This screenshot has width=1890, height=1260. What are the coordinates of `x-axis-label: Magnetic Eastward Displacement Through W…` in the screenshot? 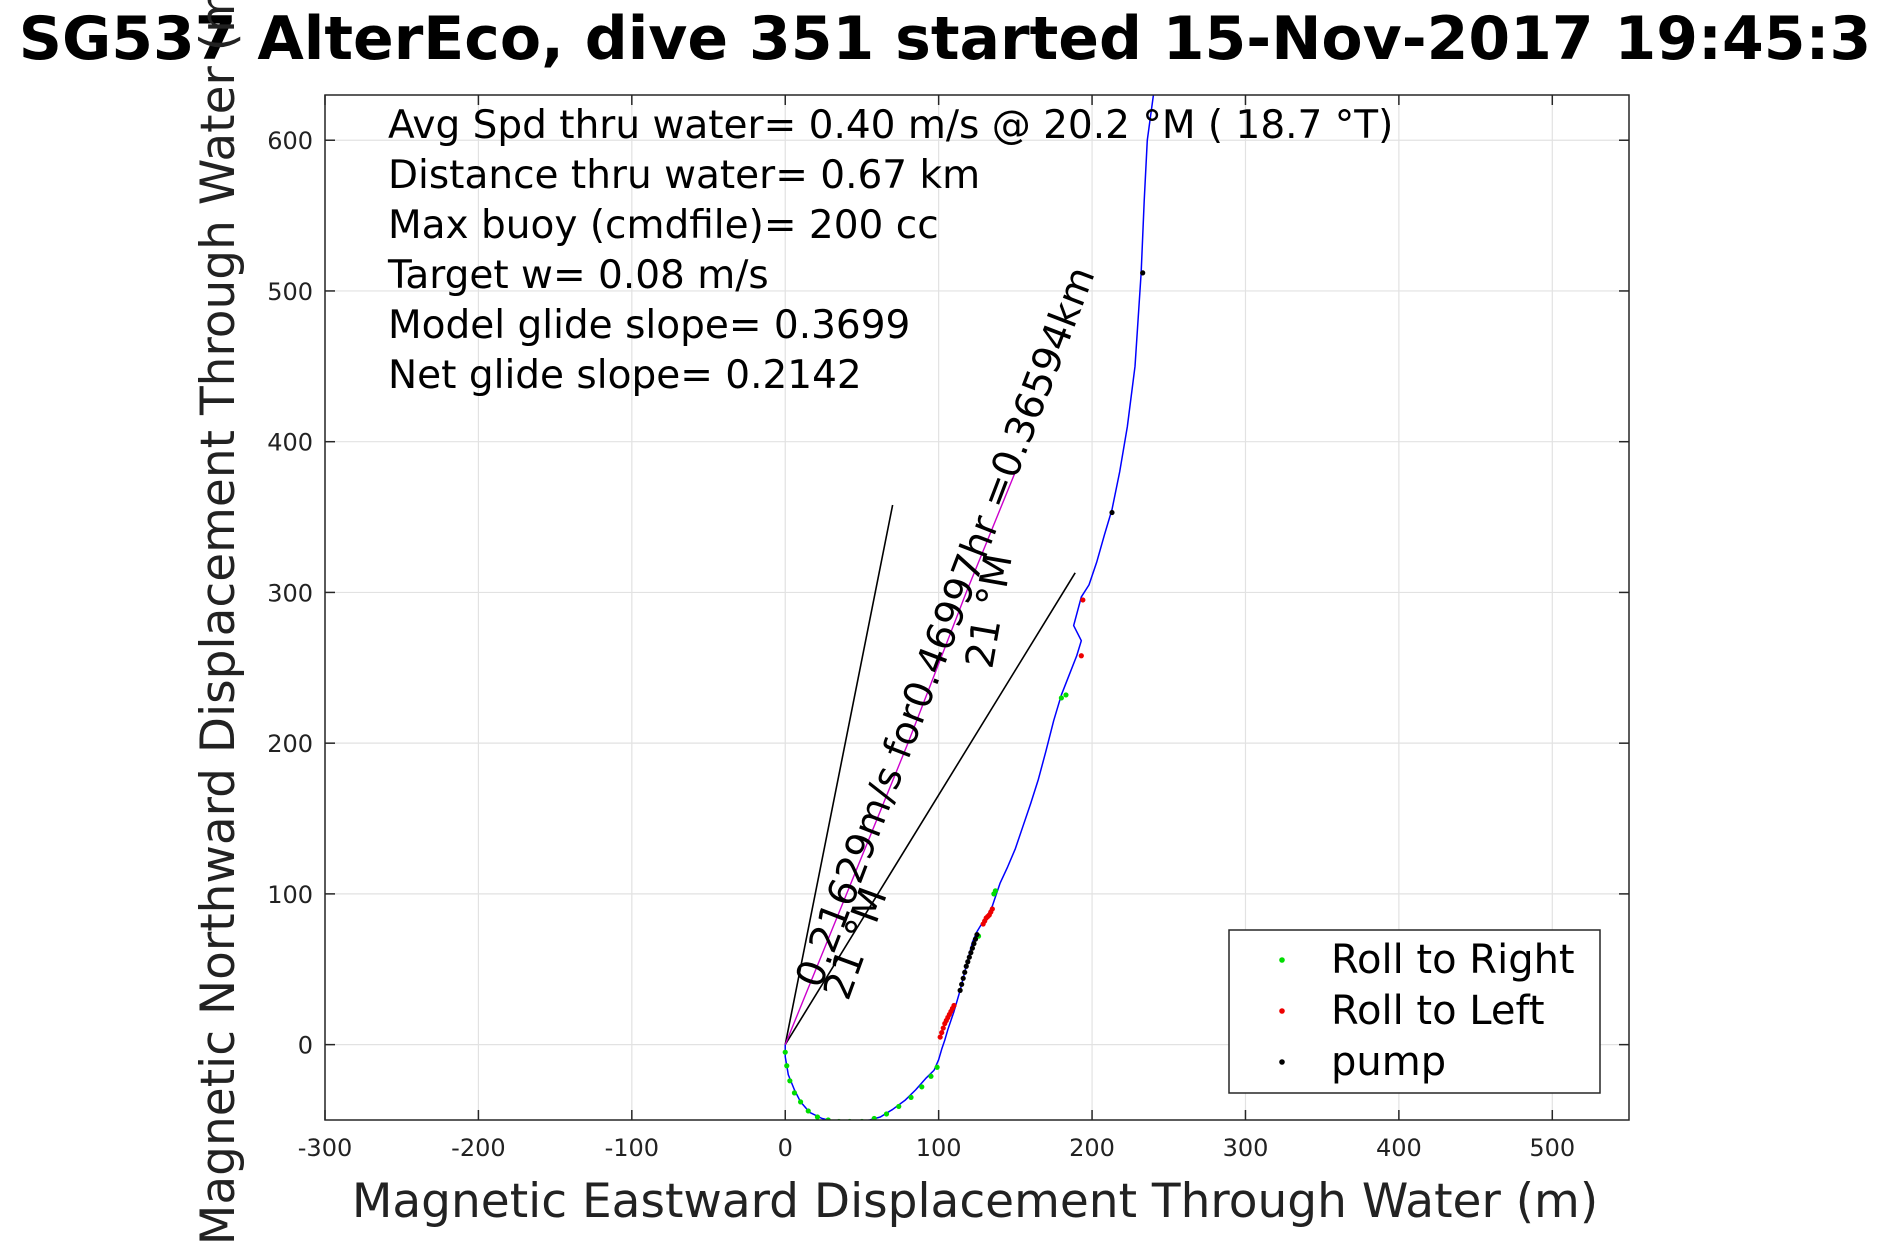 It's located at (975, 1201).